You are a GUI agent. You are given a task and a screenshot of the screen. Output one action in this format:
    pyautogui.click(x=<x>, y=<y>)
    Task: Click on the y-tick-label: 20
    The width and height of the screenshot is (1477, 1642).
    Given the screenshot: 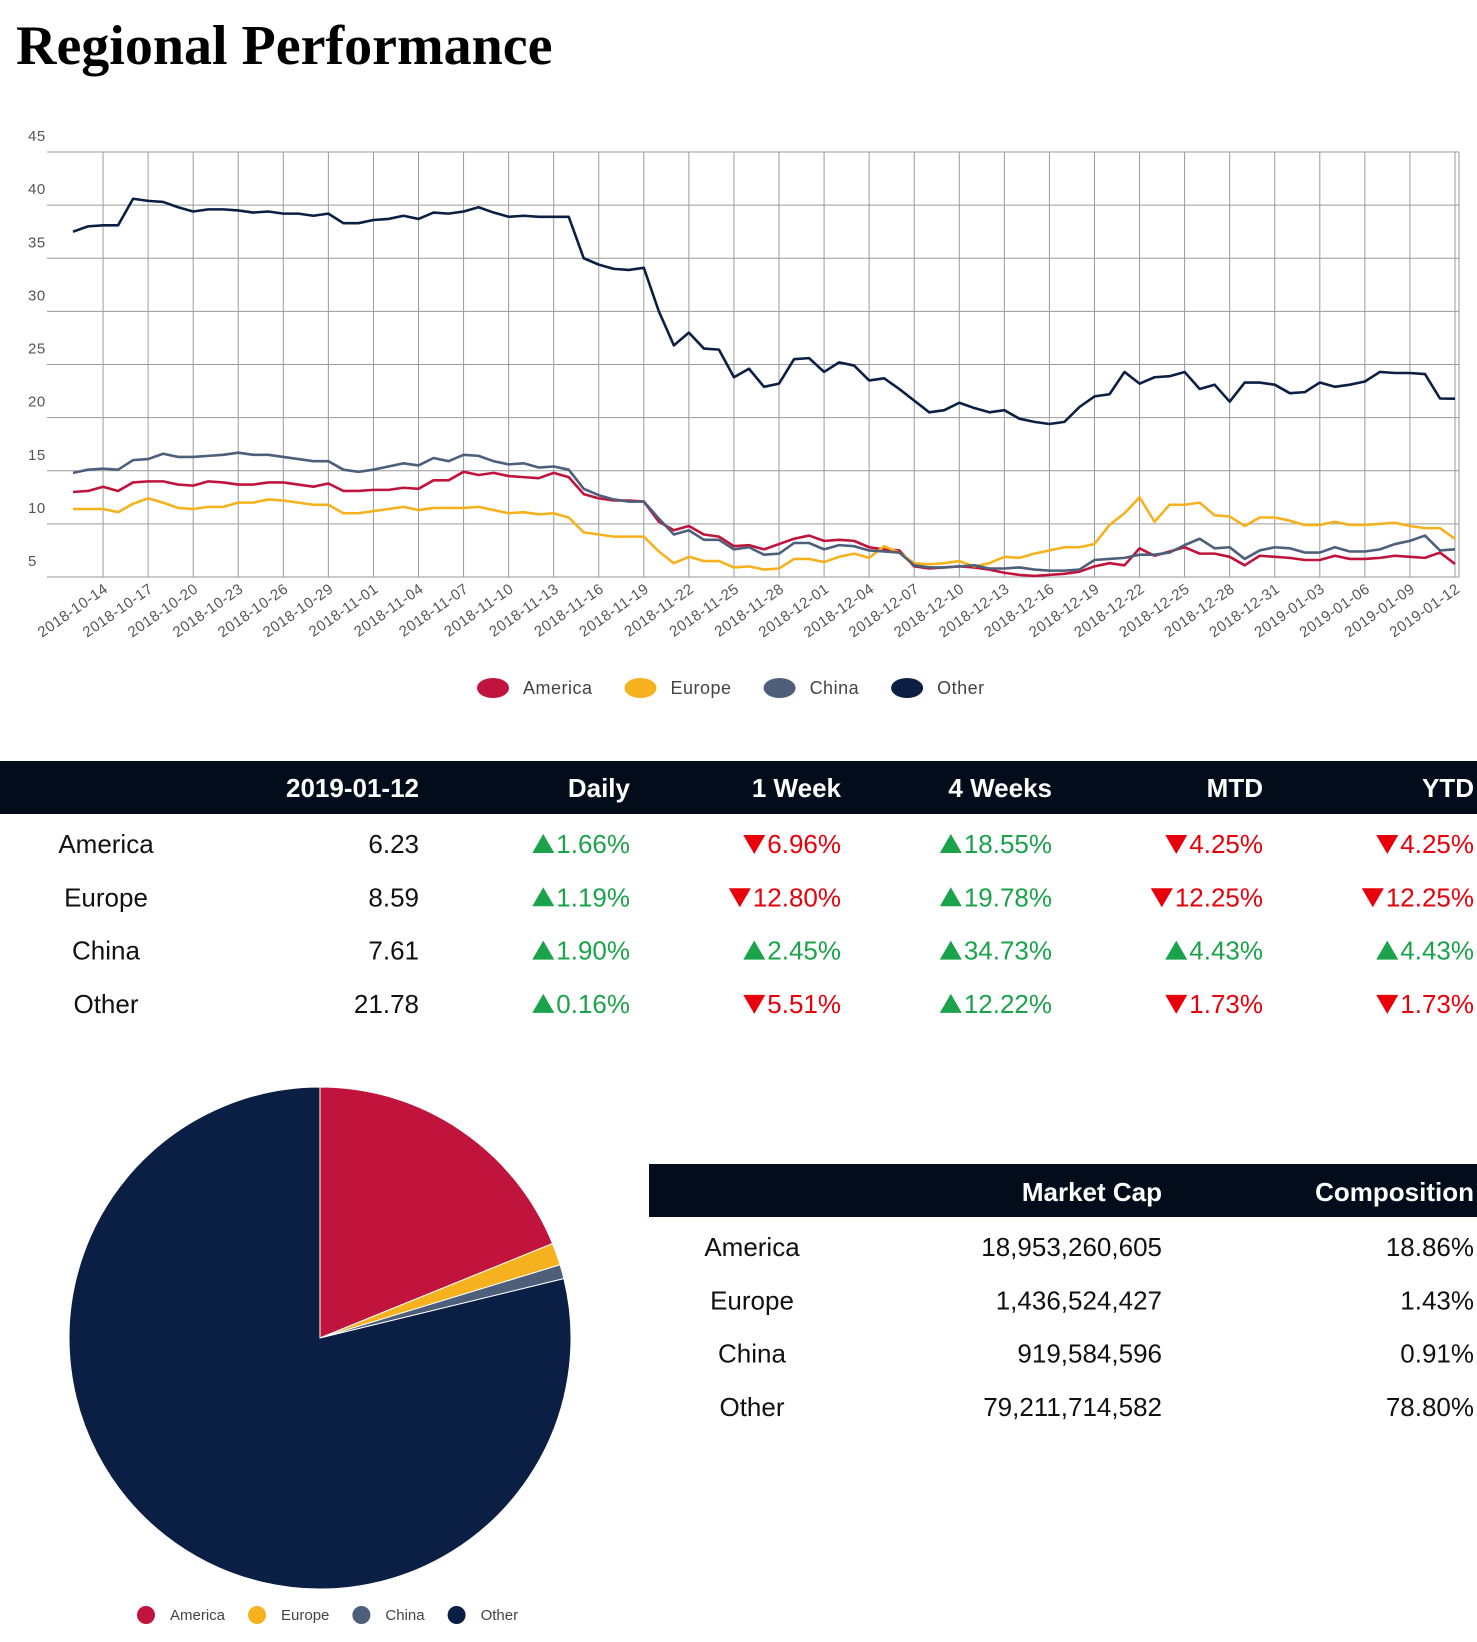 What is the action you would take?
    pyautogui.click(x=37, y=402)
    